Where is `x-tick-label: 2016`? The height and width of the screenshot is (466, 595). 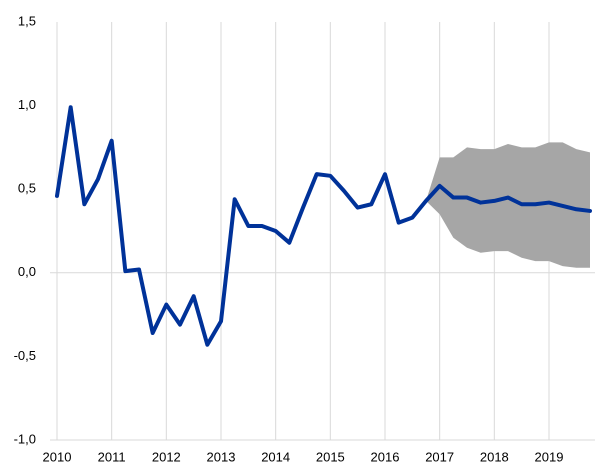 x-tick-label: 2016 is located at coordinates (385, 456).